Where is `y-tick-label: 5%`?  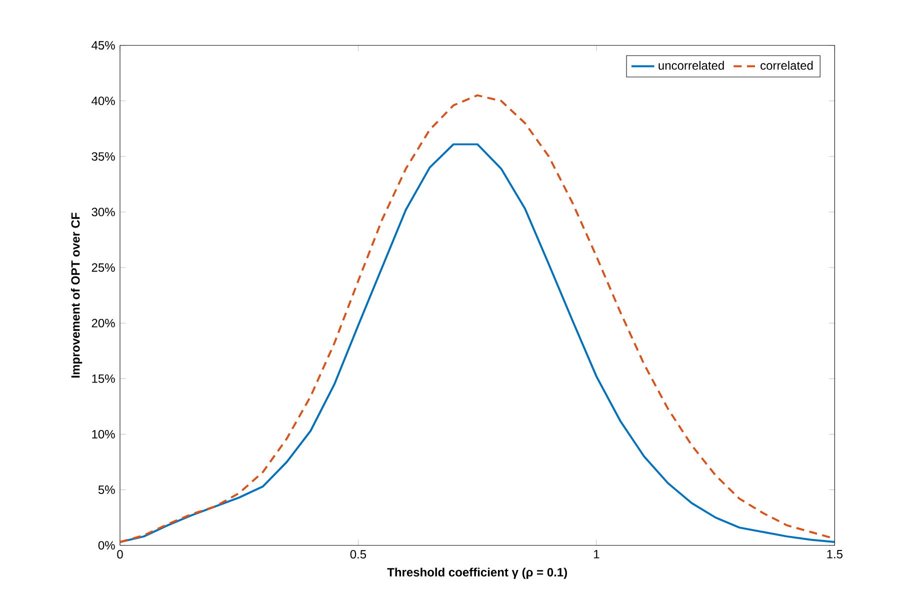 y-tick-label: 5% is located at coordinates (106, 490).